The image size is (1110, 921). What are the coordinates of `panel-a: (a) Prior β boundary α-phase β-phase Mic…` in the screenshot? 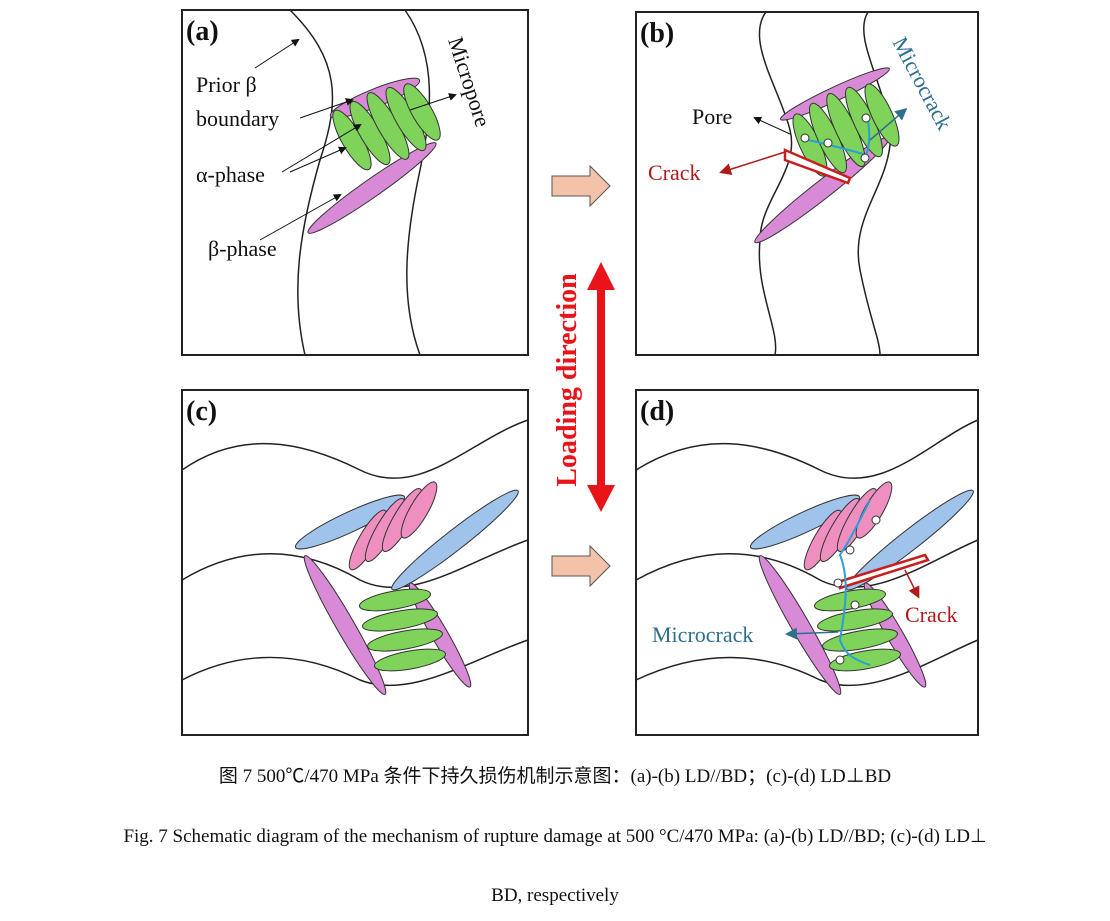 It's located at (355, 182).